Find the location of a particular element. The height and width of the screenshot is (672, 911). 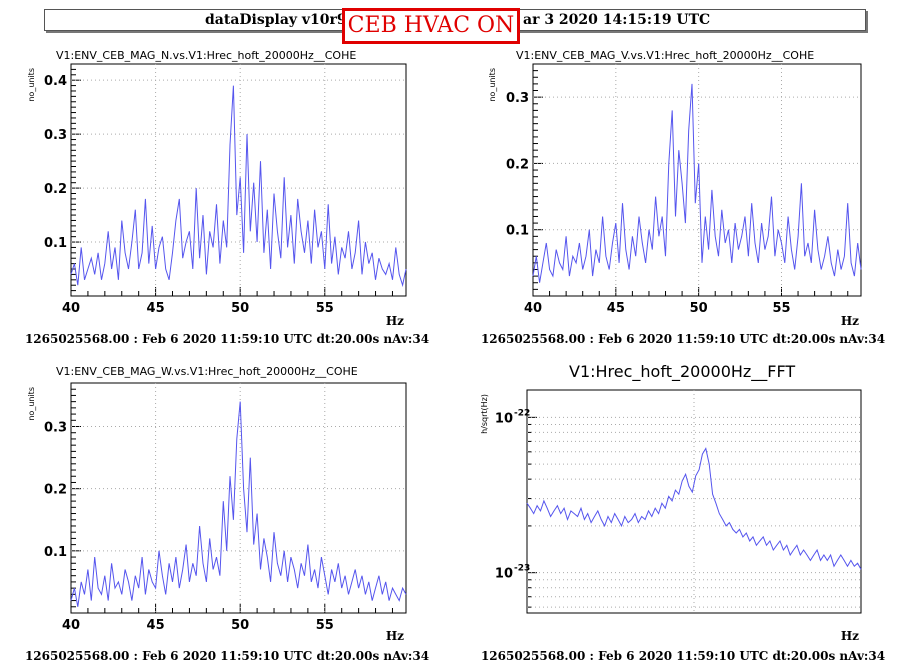

y-tick-label-exponent: -22 is located at coordinates (522, 413).